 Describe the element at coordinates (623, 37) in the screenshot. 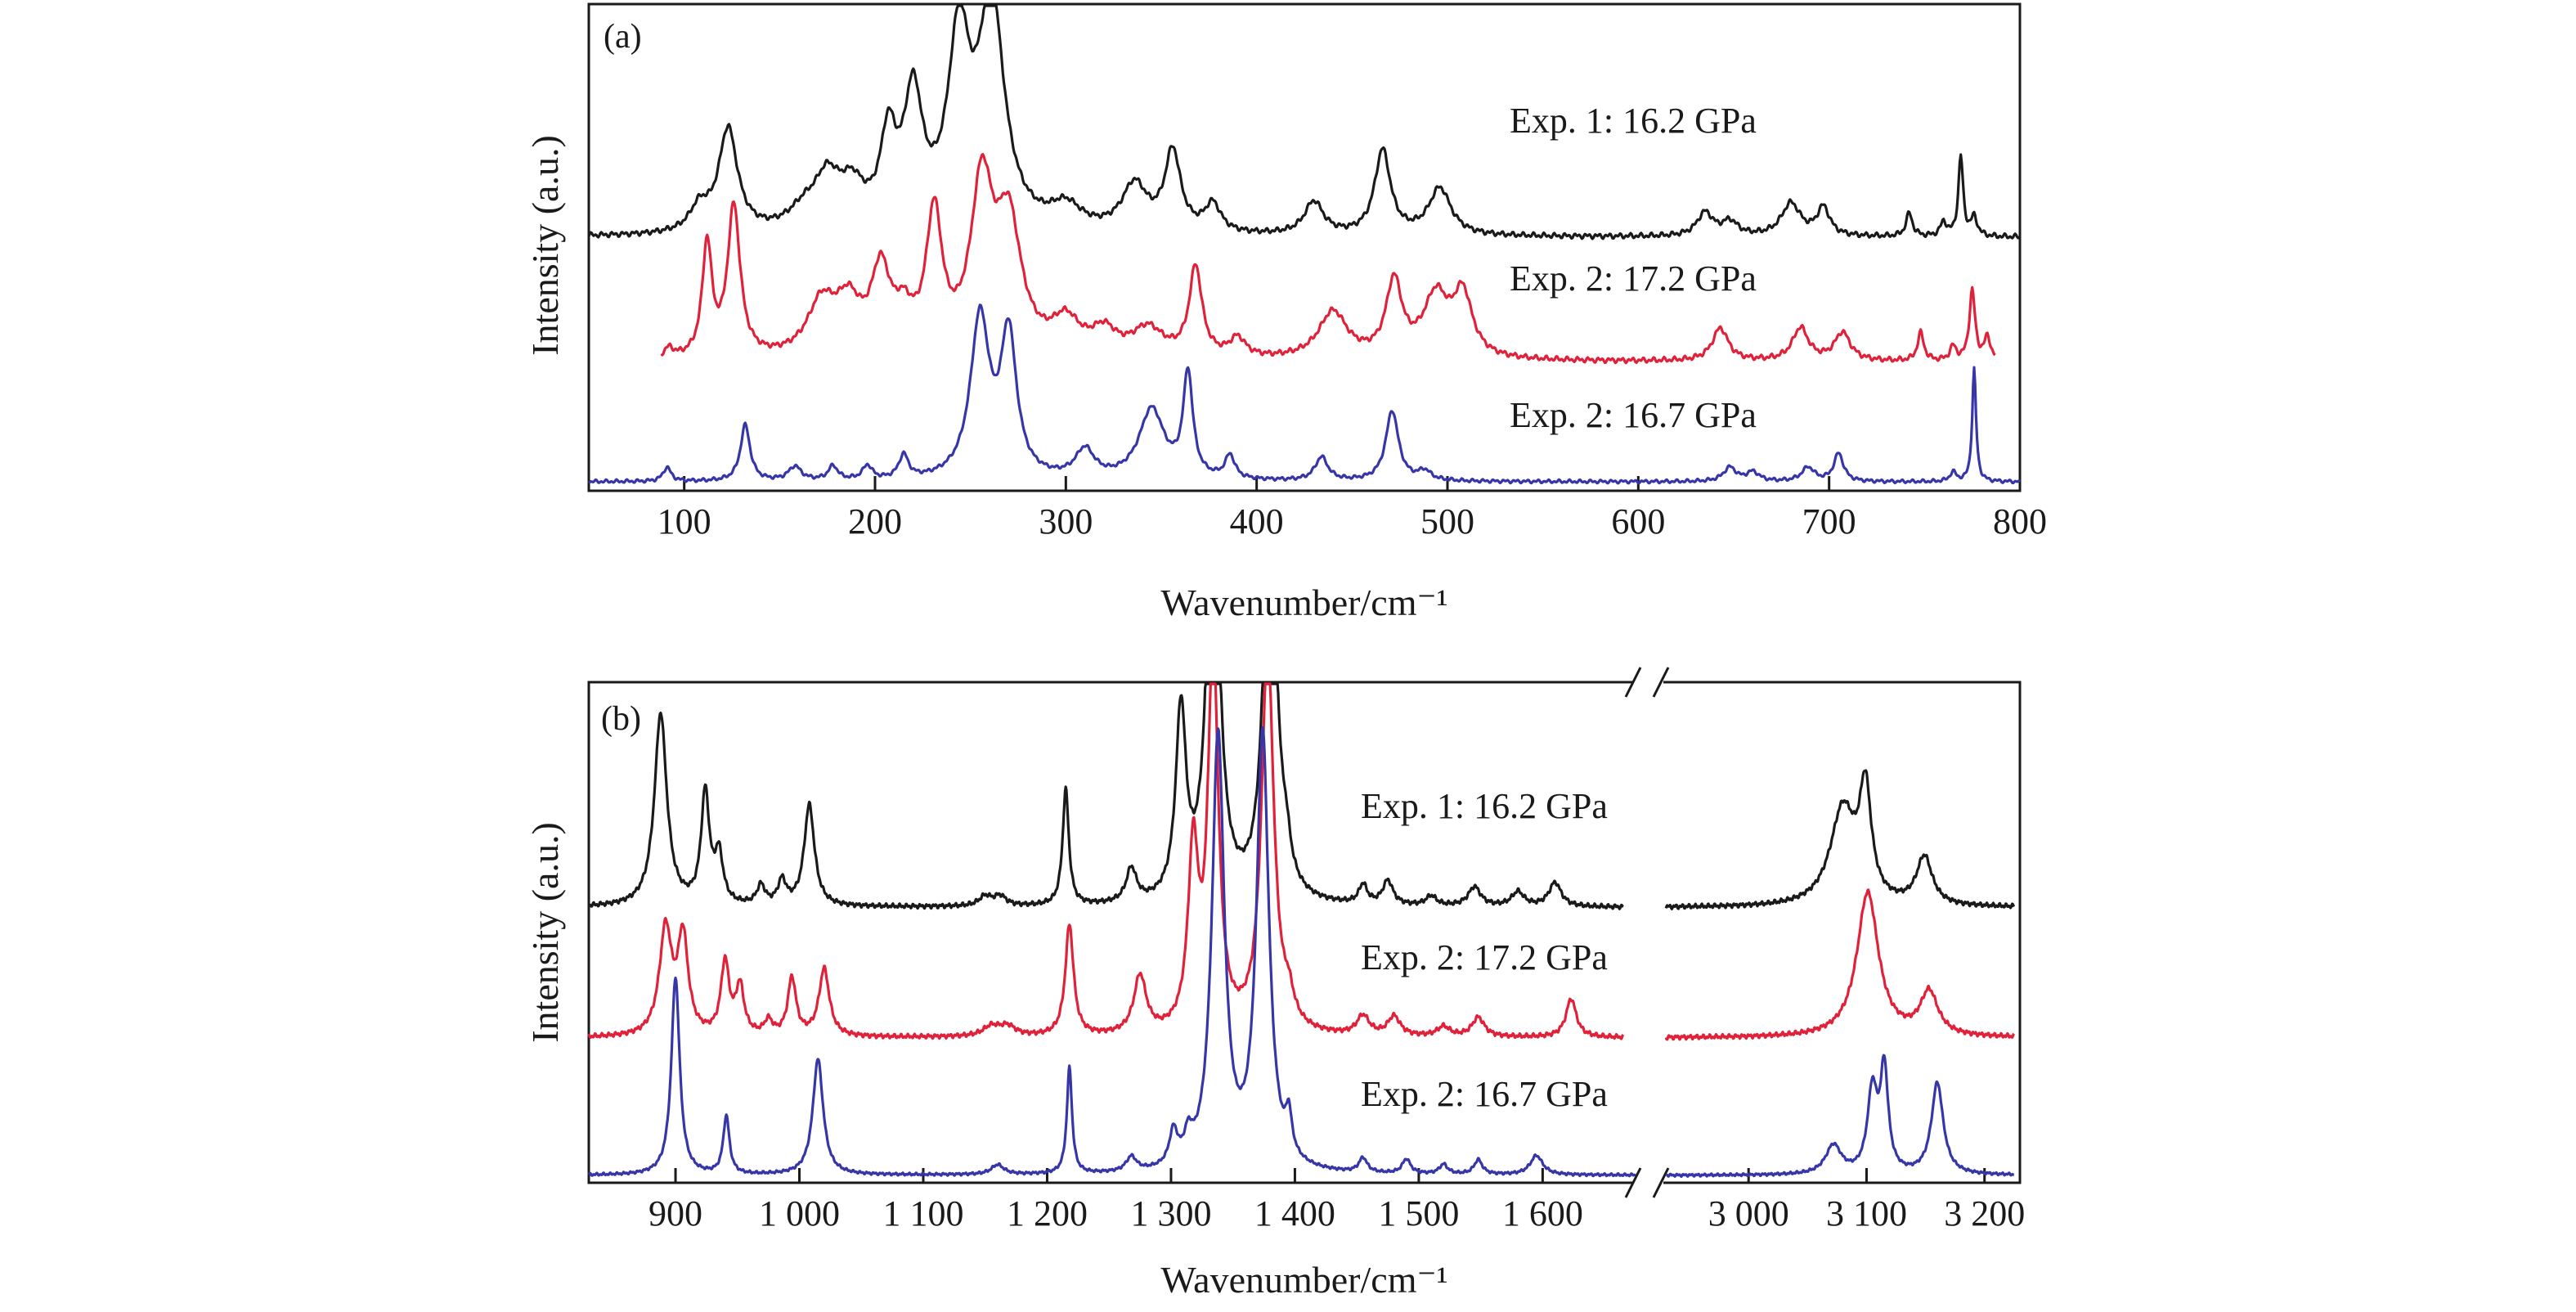

I see `panel-a-label: (a)` at that location.